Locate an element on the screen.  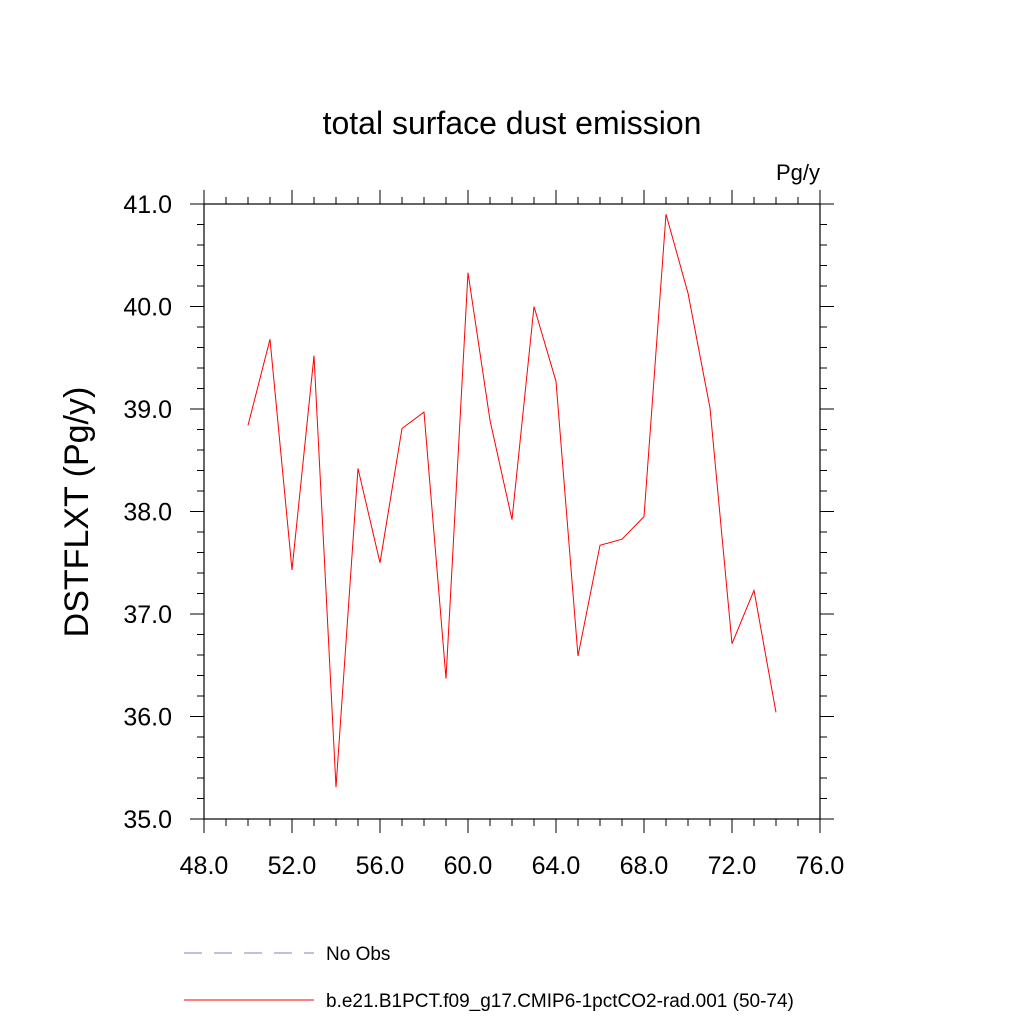
x-tick-labels: 48.0 52.0 56.0 60.0 64.0 68.0 72.0 76.0 is located at coordinates (512, 866).